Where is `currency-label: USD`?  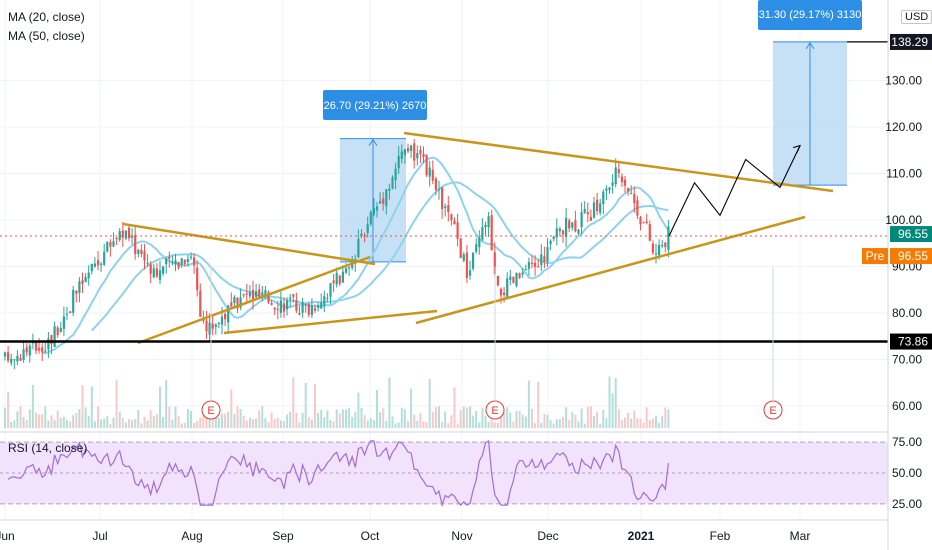
currency-label: USD is located at coordinates (916, 17).